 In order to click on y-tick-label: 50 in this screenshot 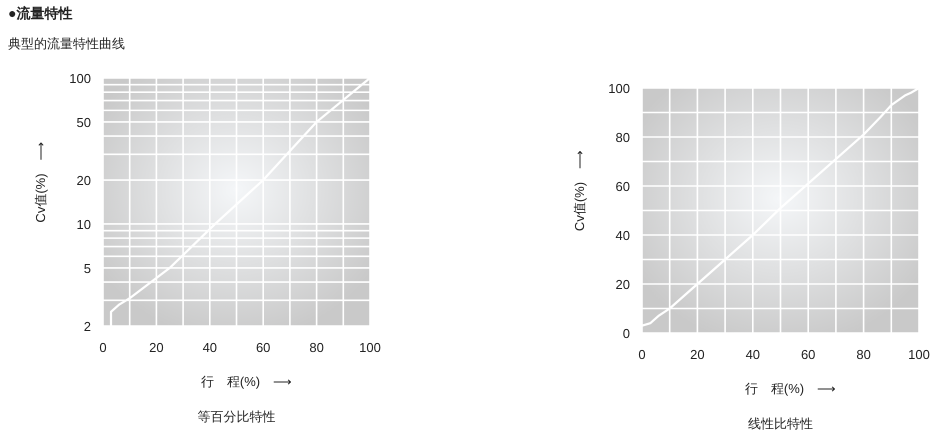, I will do `click(83, 122)`.